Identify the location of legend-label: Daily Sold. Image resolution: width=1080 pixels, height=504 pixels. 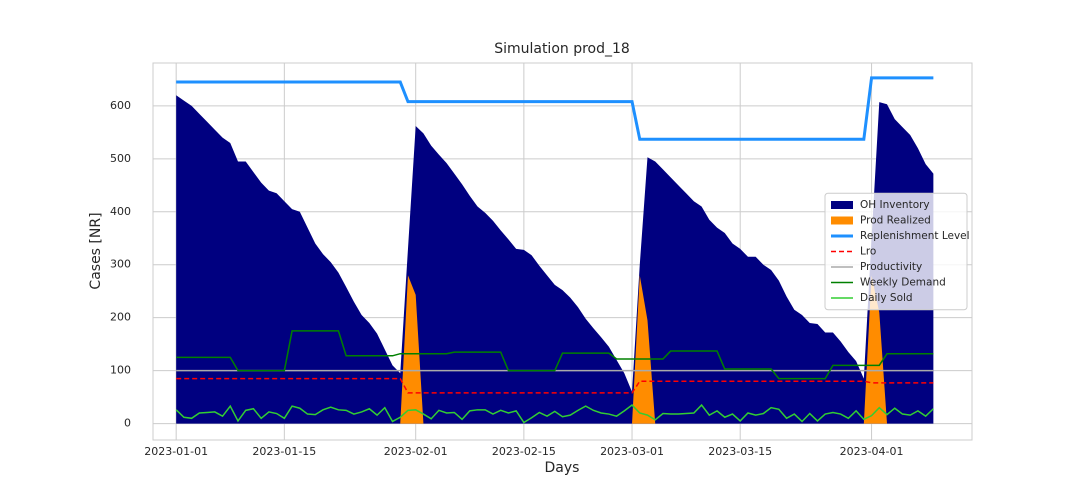
(886, 298).